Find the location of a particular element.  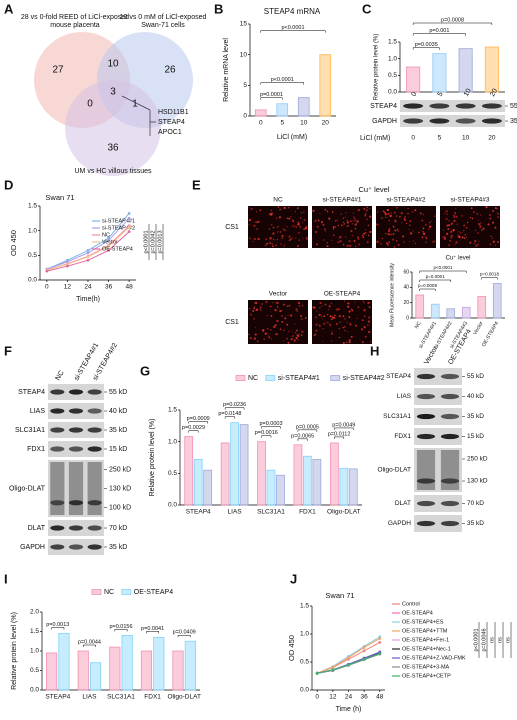

x-tick-label: FDX1 is located at coordinates (152, 697).